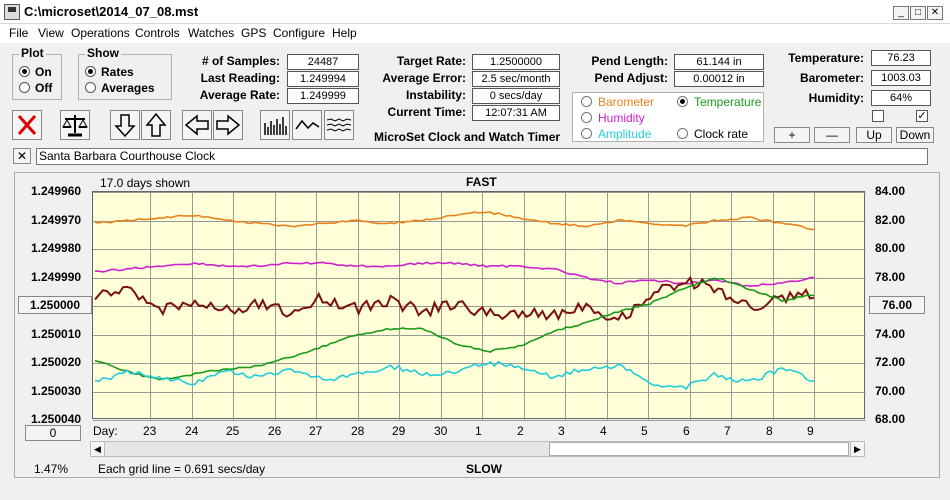 Image resolution: width=950 pixels, height=500 pixels. Describe the element at coordinates (323, 79) in the screenshot. I see `last-reading-value: 1.249994` at that location.